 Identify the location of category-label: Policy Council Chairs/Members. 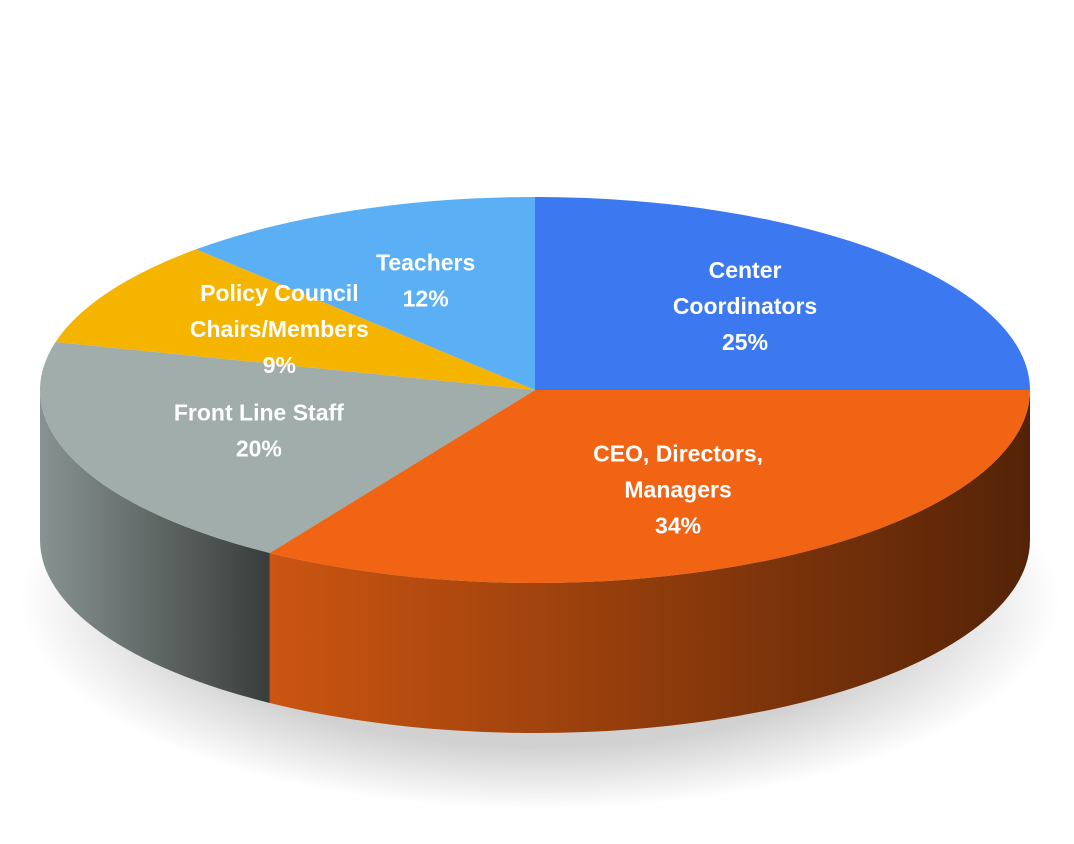
(279, 311).